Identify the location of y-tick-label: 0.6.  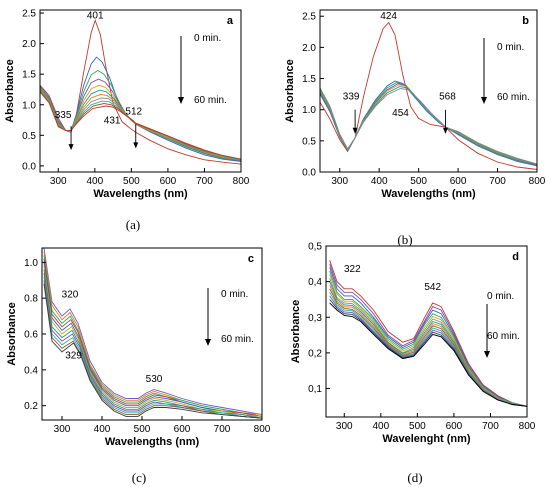
(31, 335).